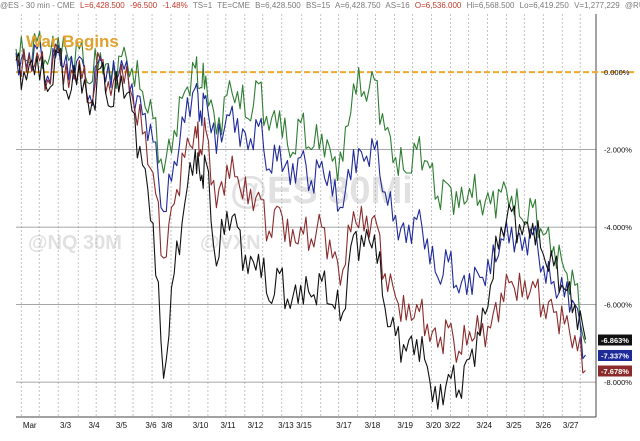  Describe the element at coordinates (37, 5) in the screenshot. I see `header-symbol: @ES - 30 min - CME` at that location.